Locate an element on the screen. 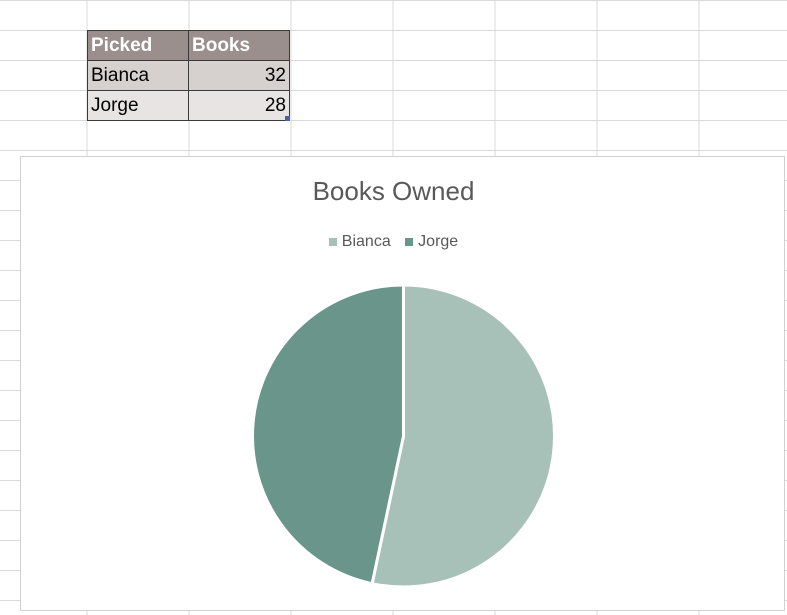 This screenshot has width=787, height=615. table-row: Bianca 32 is located at coordinates (188, 75).